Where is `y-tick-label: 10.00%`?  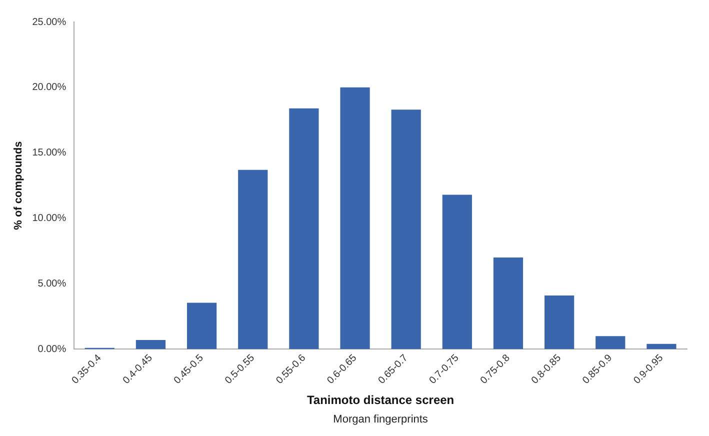
y-tick-label: 10.00% is located at coordinates (49, 218).